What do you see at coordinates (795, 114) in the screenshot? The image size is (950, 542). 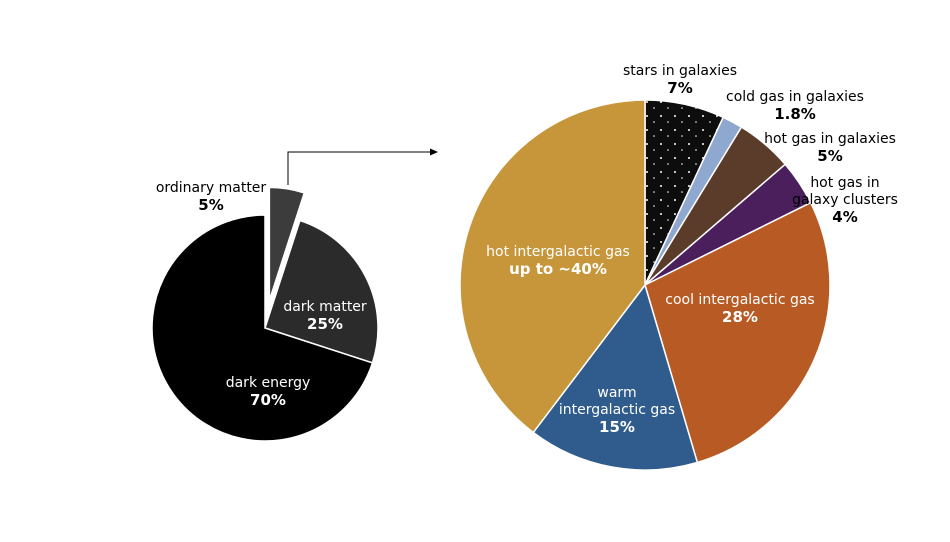 I see `value-label: 1.8%` at bounding box center [795, 114].